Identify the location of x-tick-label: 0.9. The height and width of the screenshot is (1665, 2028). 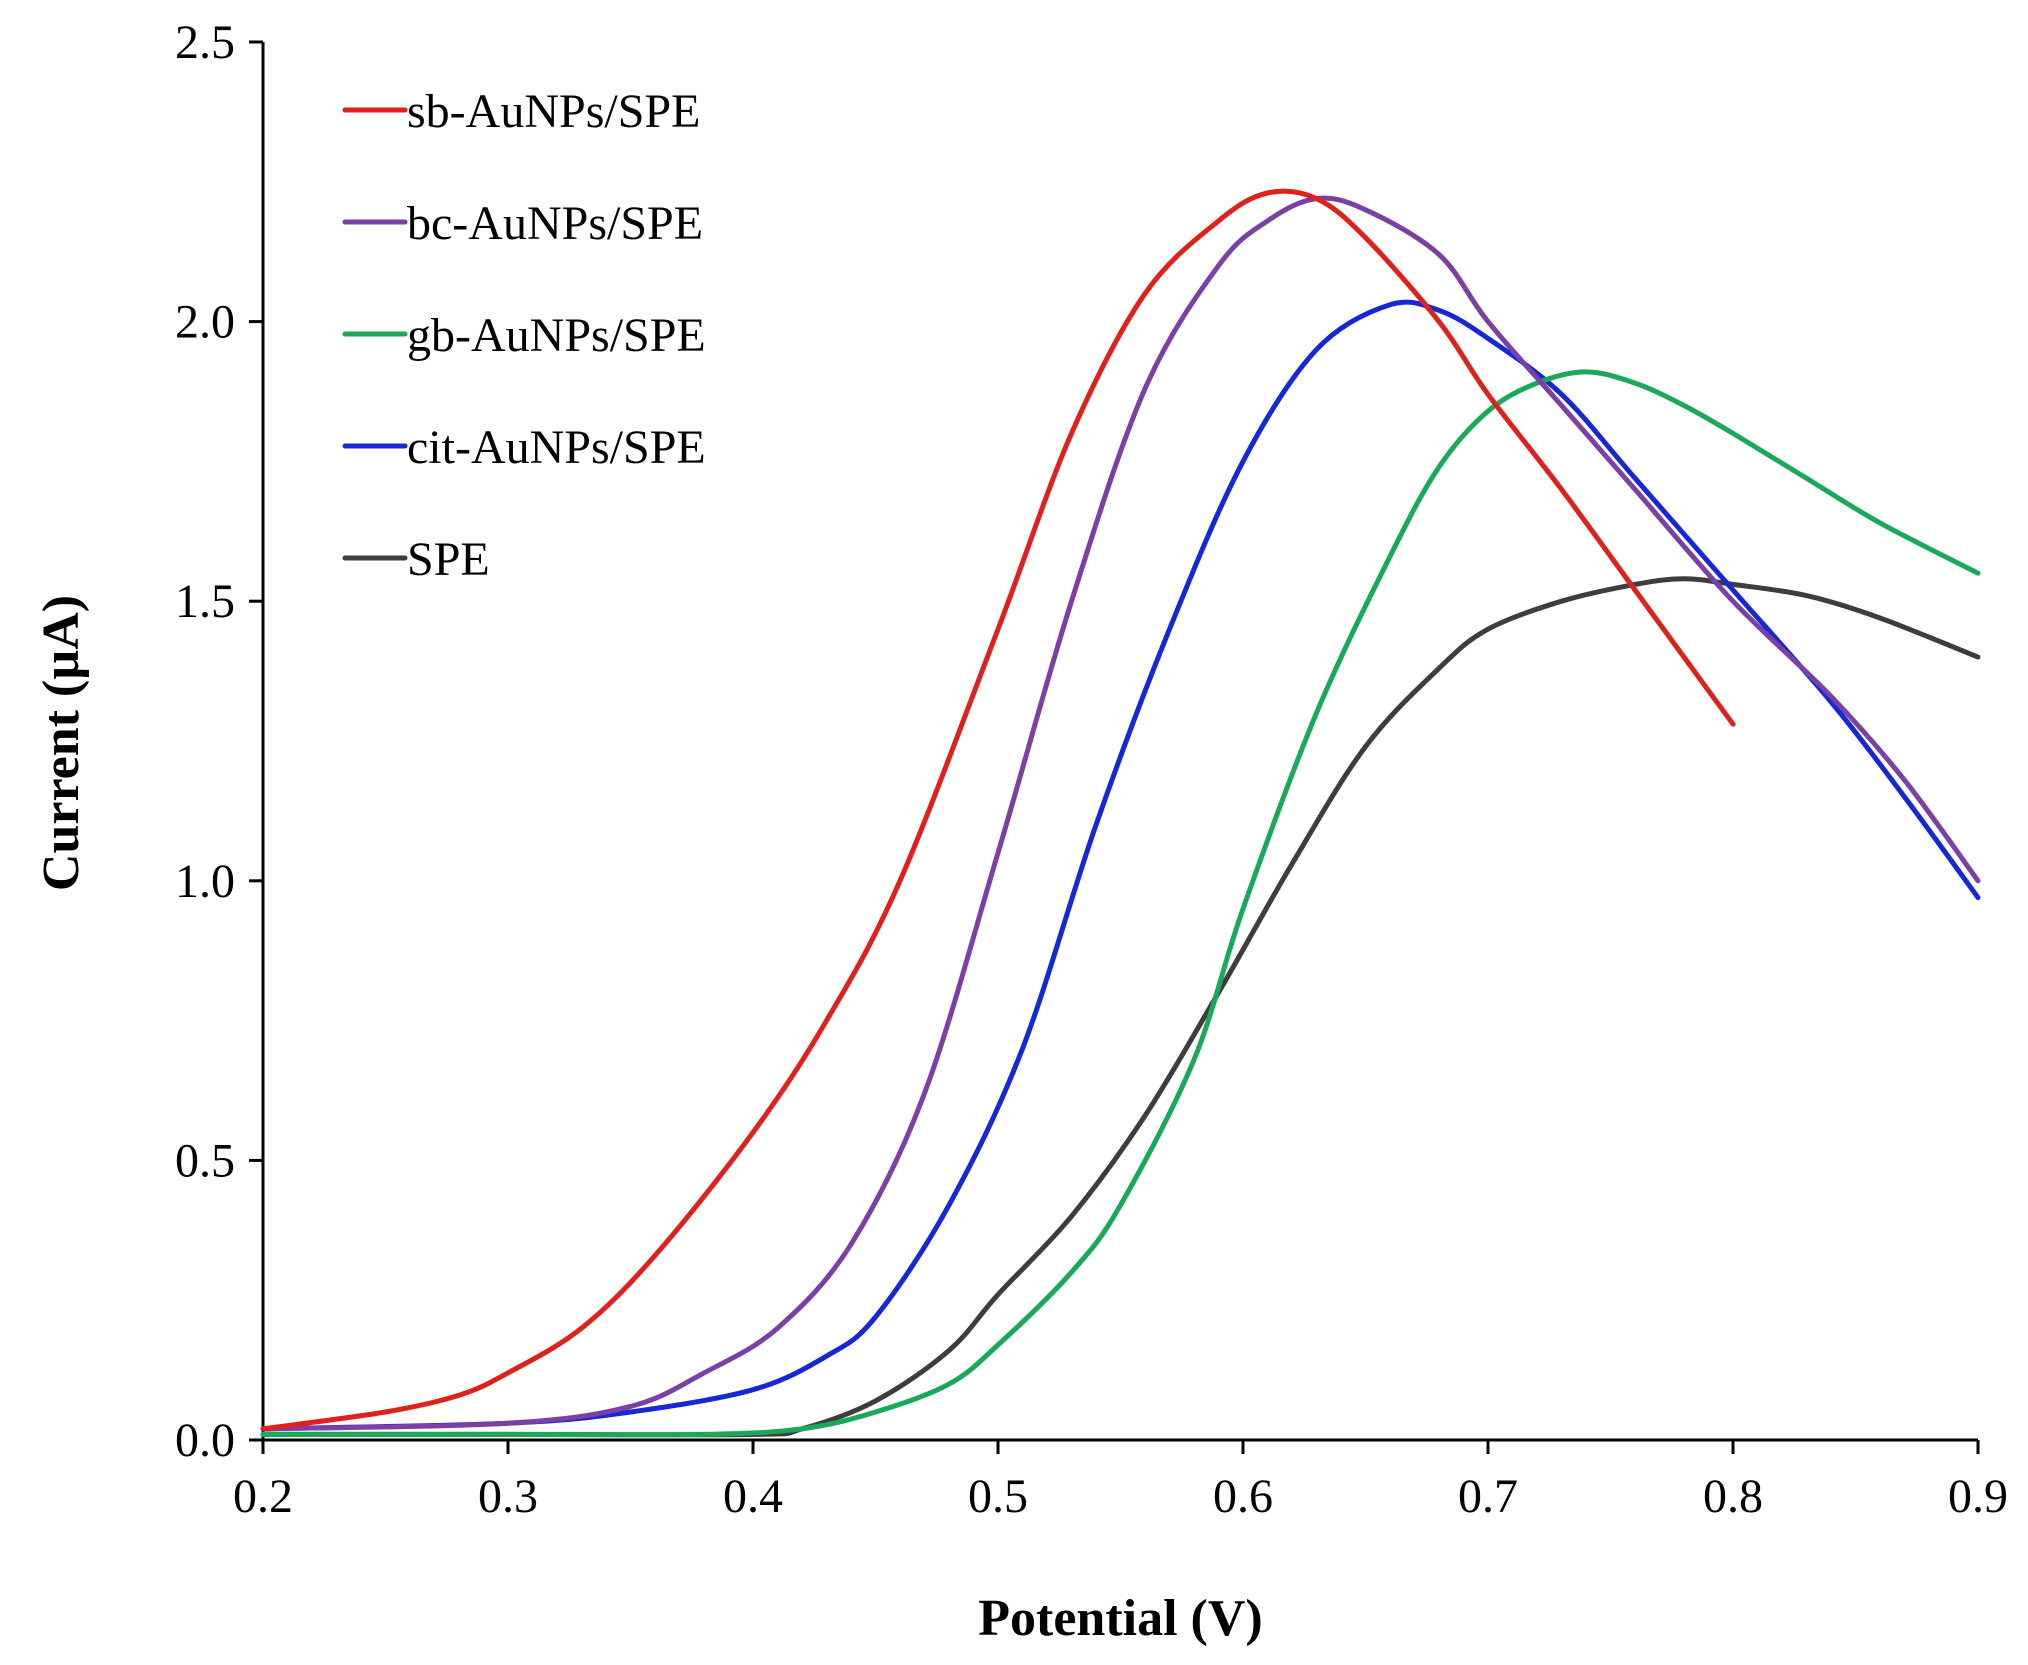
(1978, 1496).